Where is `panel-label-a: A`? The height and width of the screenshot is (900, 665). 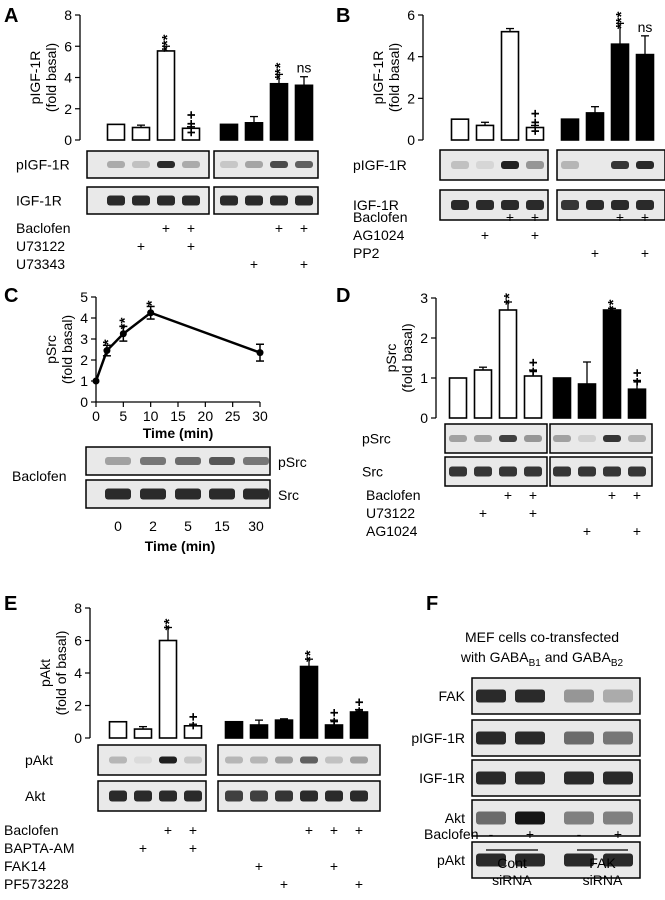
panel-label-a: A is located at coordinates (11, 16).